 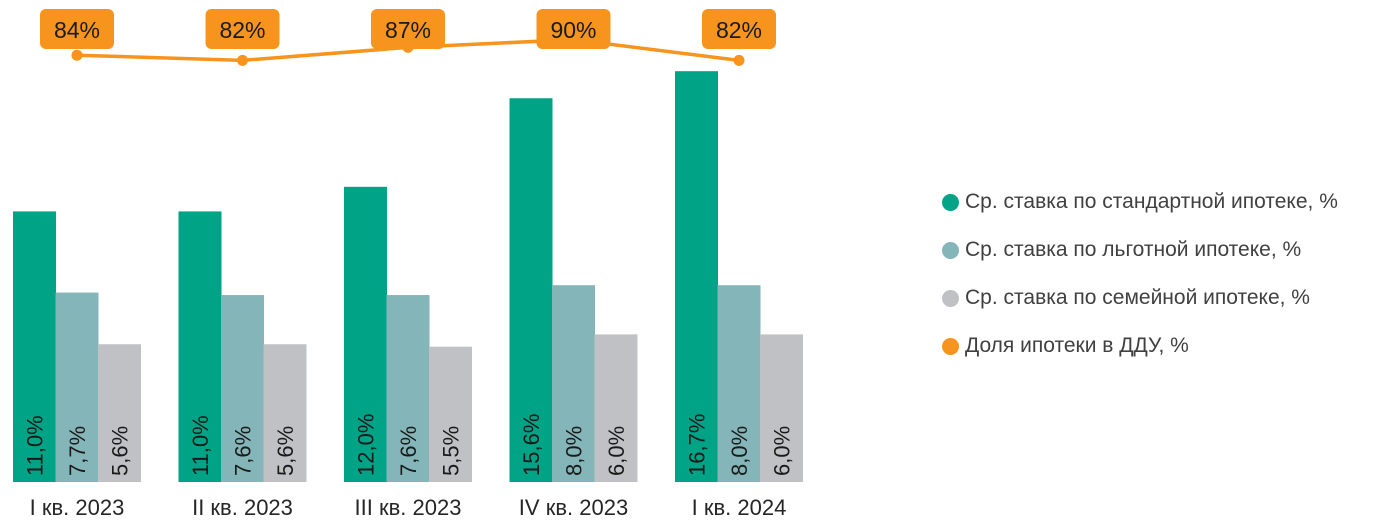 I want to click on bar-label-standard-3: 12,0%, so click(x=366, y=445).